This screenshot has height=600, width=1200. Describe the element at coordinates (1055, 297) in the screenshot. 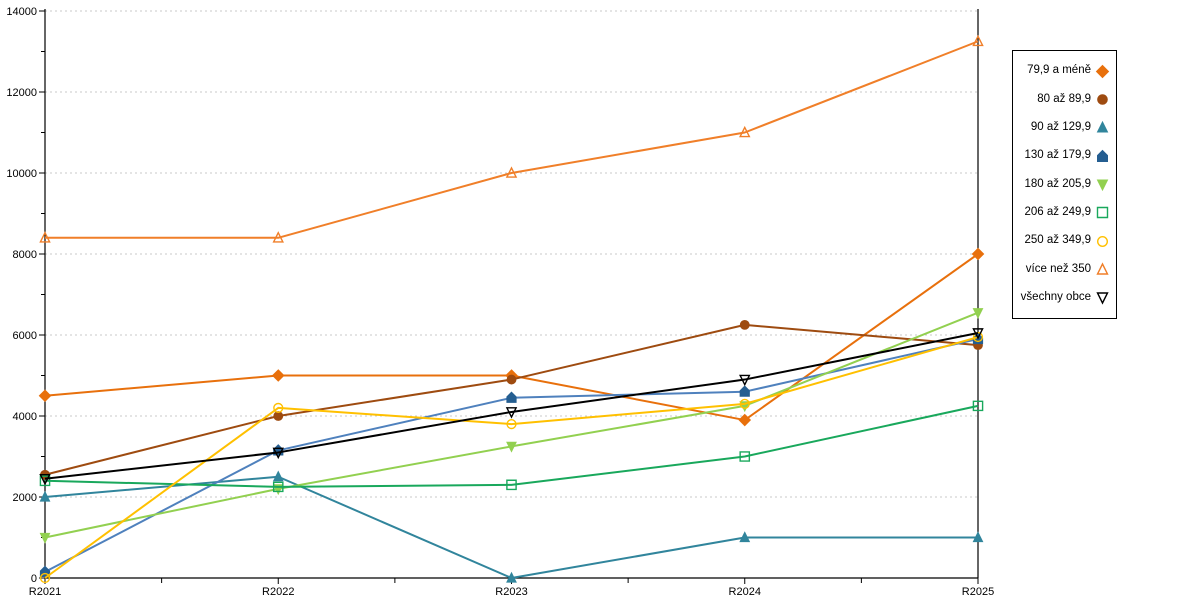

I see `legend-label: všechny obce` at that location.